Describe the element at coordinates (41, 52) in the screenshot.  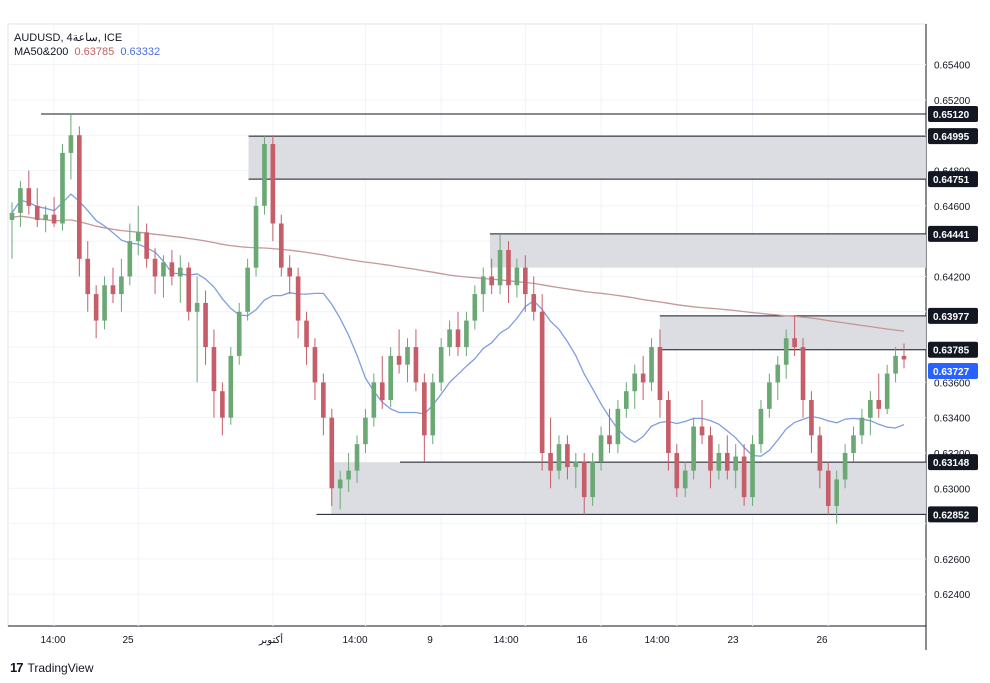
I see `ma-label: MA50&200` at that location.